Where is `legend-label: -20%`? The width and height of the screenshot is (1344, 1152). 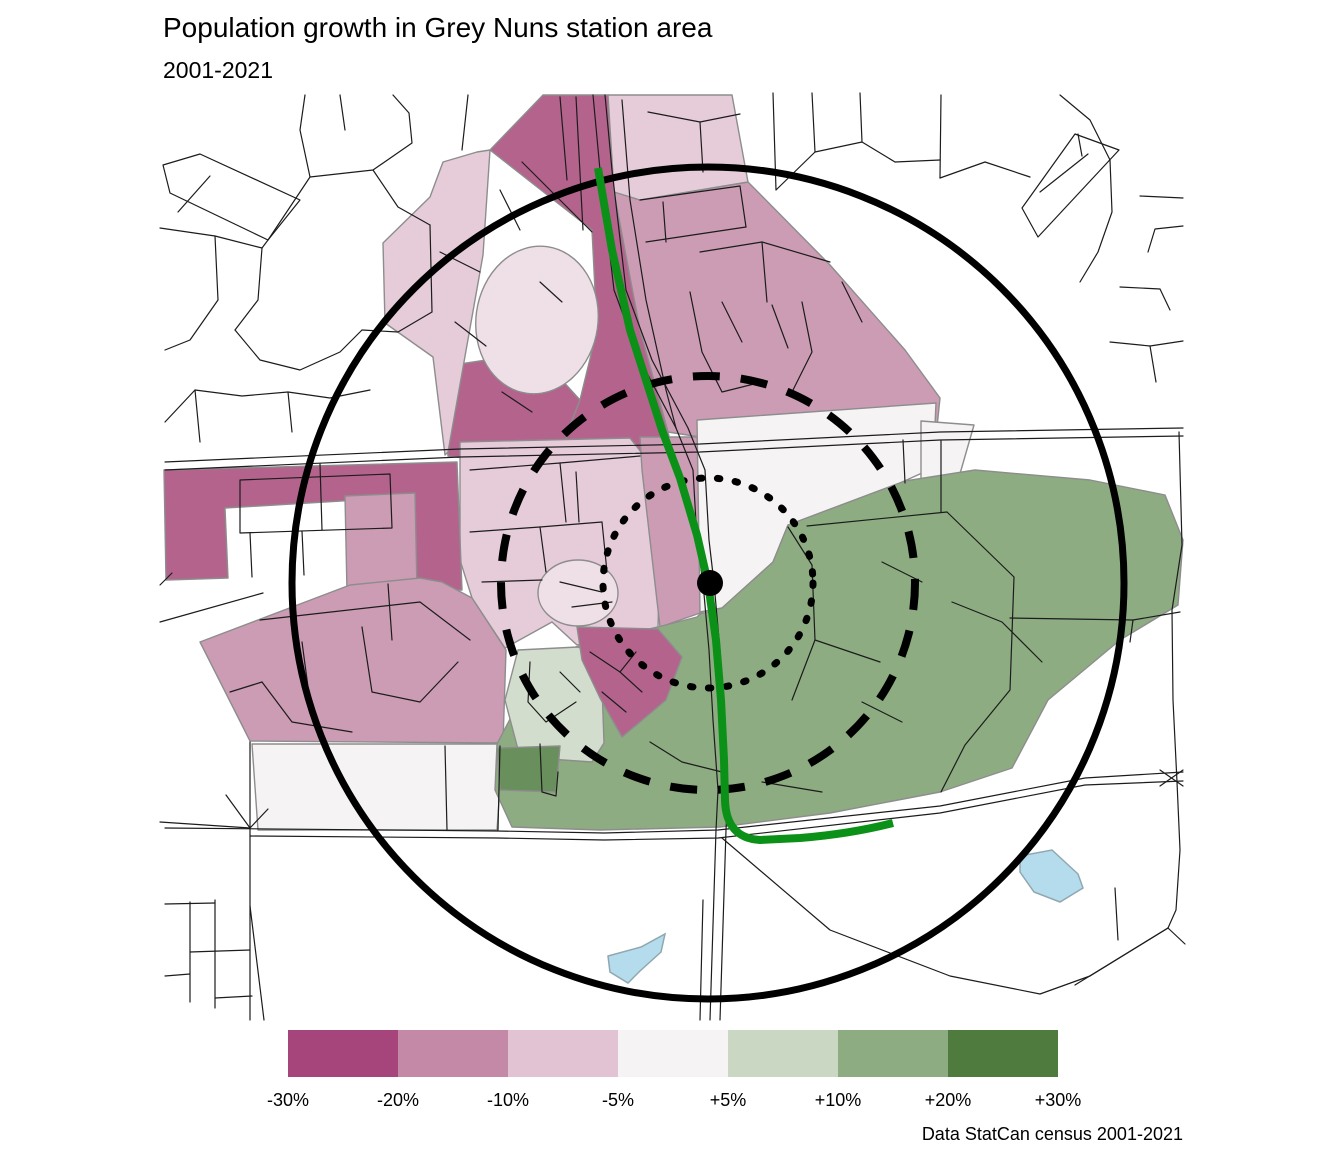 legend-label: -20% is located at coordinates (398, 1100).